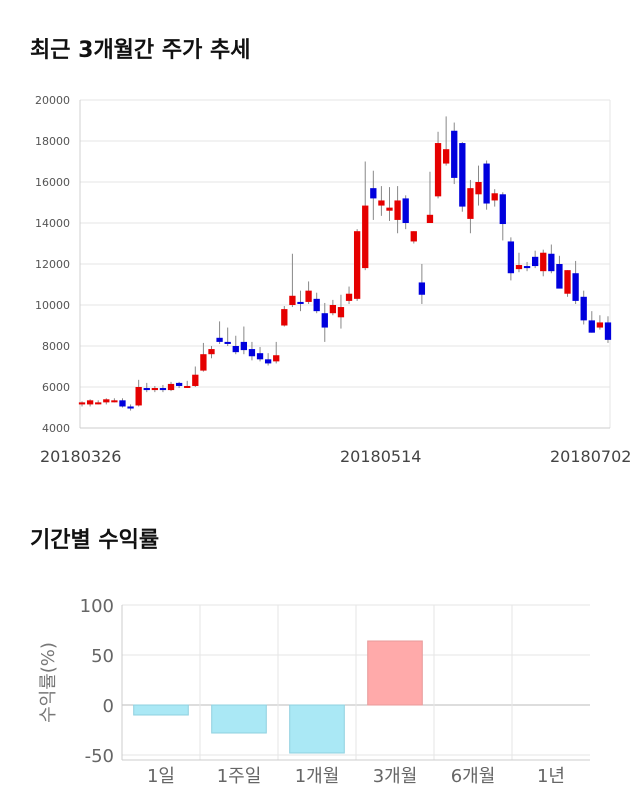  Describe the element at coordinates (52, 182) in the screenshot. I see `y-tick-label: 16000` at that location.